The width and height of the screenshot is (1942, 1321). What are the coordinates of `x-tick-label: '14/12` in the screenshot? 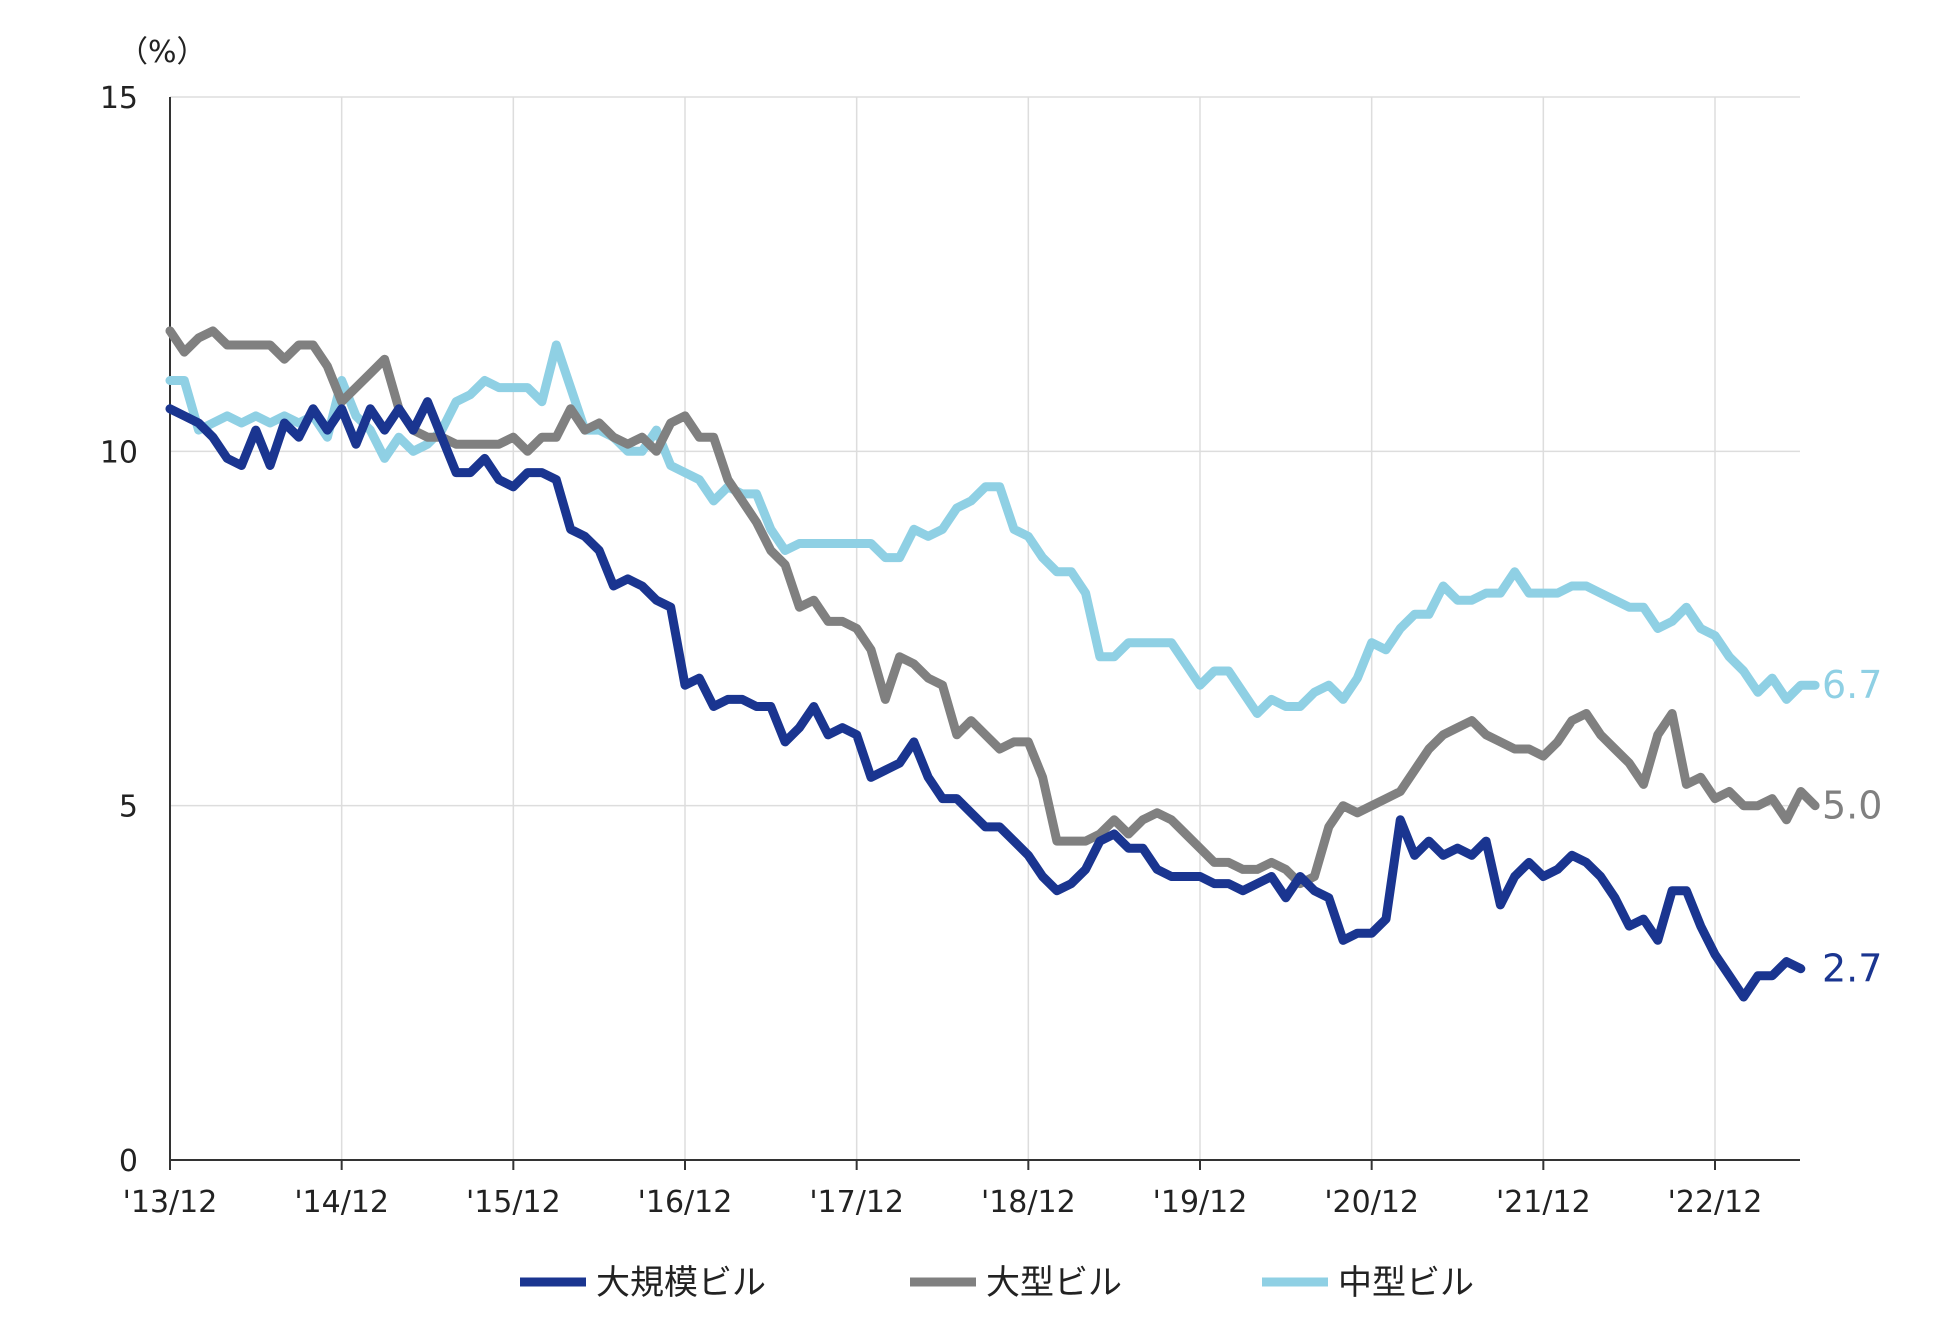 It's located at (341, 1202).